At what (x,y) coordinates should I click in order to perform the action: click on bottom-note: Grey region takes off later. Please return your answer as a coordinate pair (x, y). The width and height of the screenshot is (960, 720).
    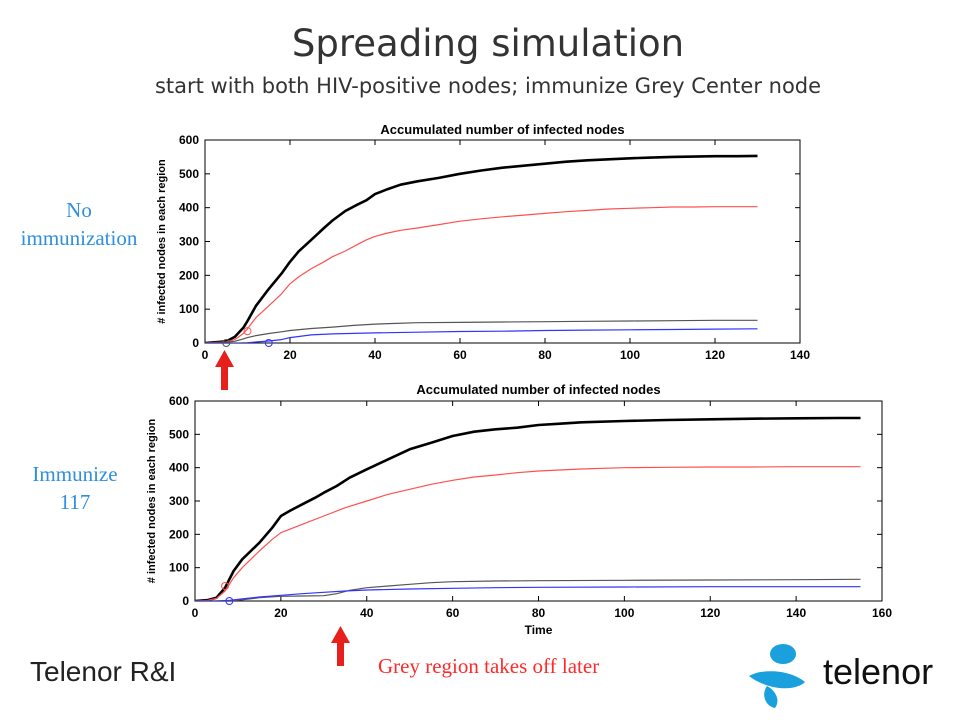
    Looking at the image, I should click on (489, 666).